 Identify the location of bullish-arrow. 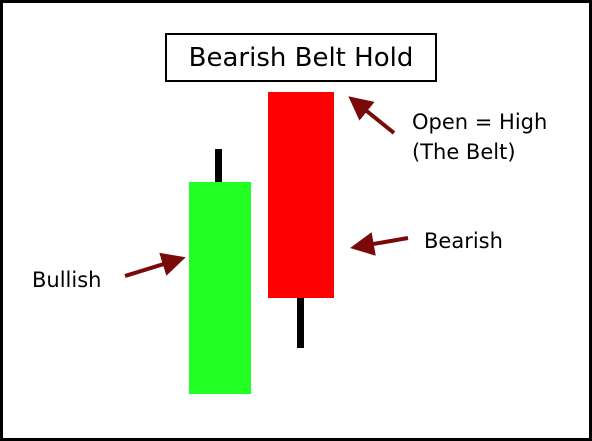
(155, 265).